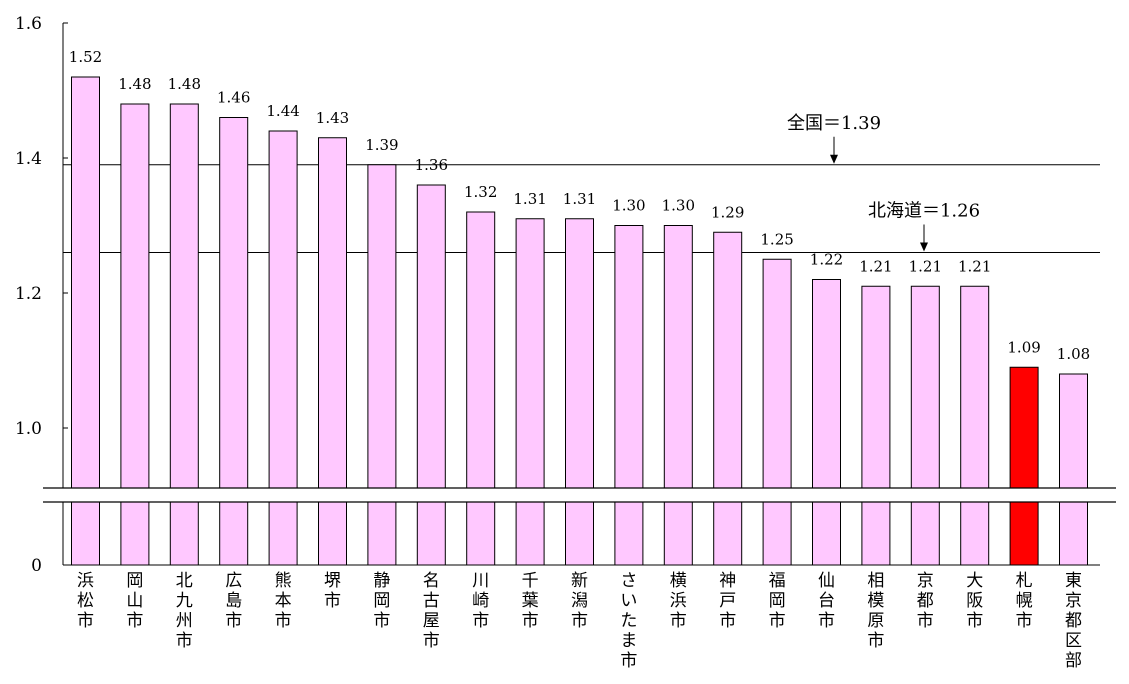  What do you see at coordinates (28, 159) in the screenshot?
I see `y-tick-label: 1.4` at bounding box center [28, 159].